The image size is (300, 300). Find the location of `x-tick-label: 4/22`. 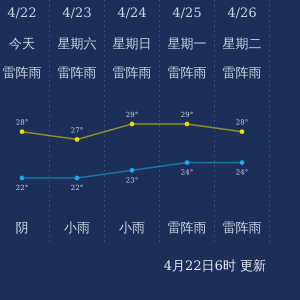

x-tick-label: 4/22 is located at coordinates (22, 13).